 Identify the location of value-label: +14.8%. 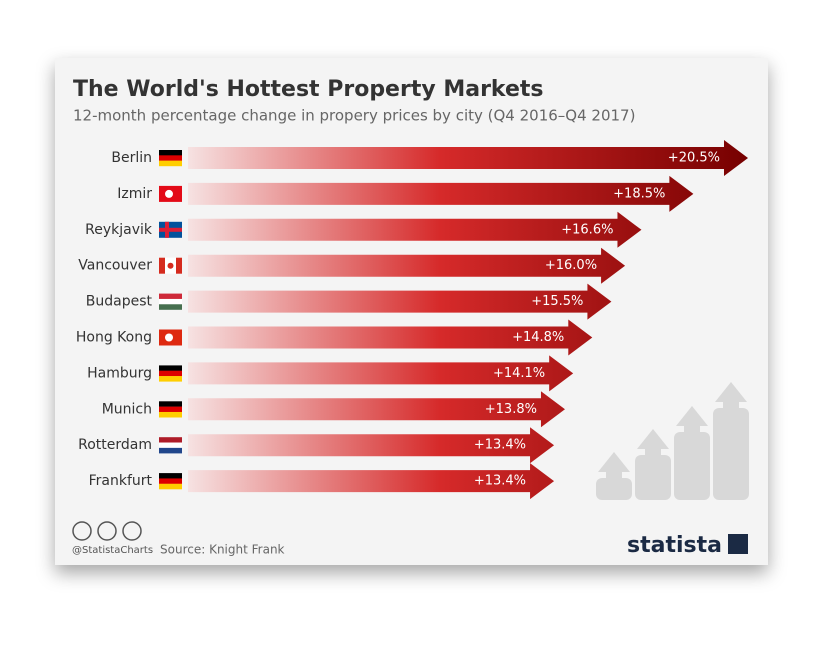
(538, 337).